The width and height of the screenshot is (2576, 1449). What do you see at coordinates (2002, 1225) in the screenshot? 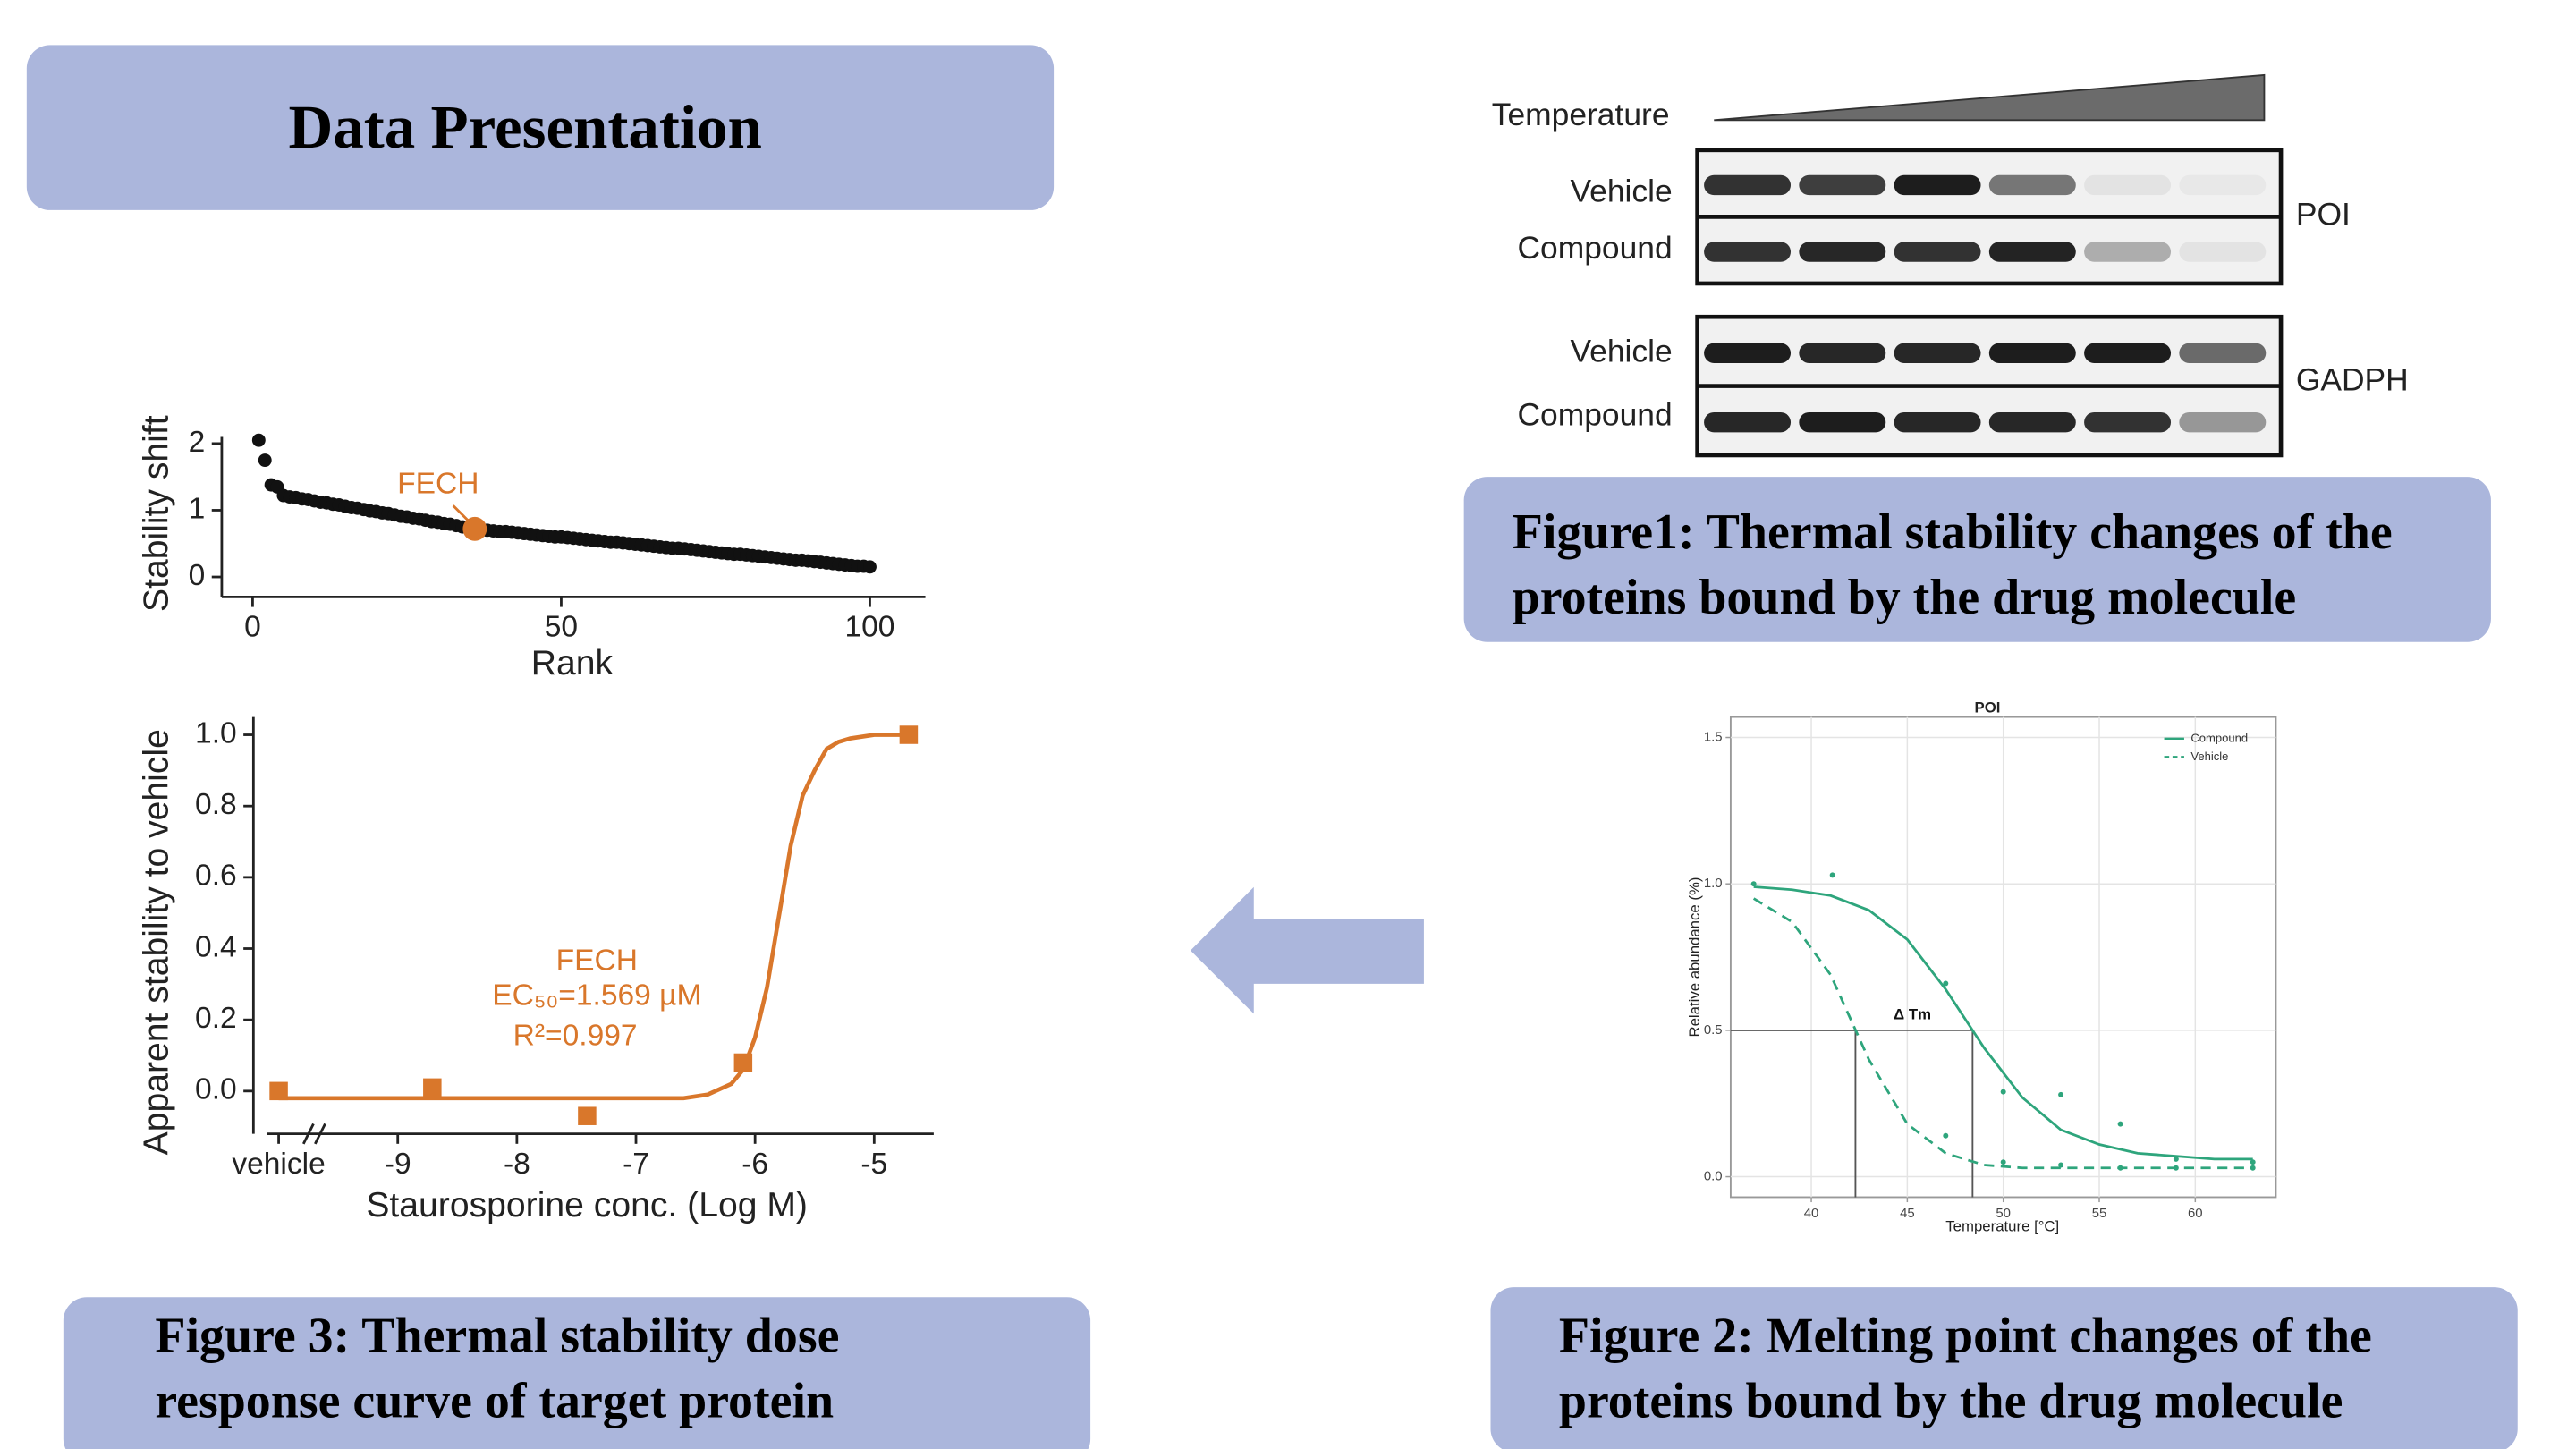
I see `x-axis-label: Temperature [°C]` at bounding box center [2002, 1225].